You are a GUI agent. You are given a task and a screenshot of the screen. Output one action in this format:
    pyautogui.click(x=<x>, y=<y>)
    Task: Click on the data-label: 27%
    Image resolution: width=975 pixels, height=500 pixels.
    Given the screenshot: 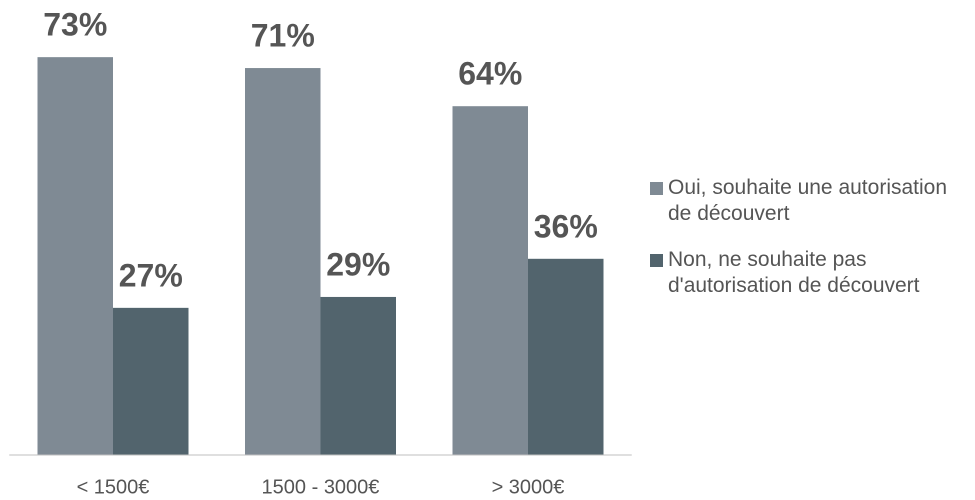 What is the action you would take?
    pyautogui.click(x=151, y=275)
    